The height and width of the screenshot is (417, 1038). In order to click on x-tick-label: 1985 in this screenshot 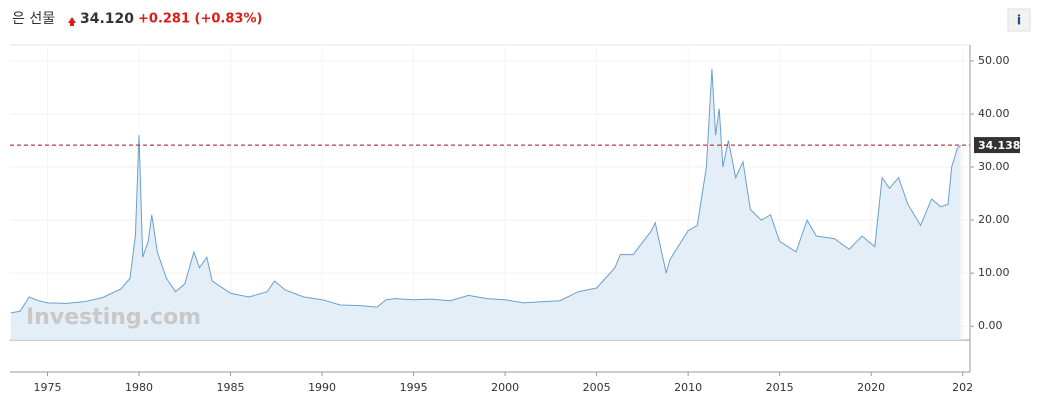, I will do `click(231, 387)`.